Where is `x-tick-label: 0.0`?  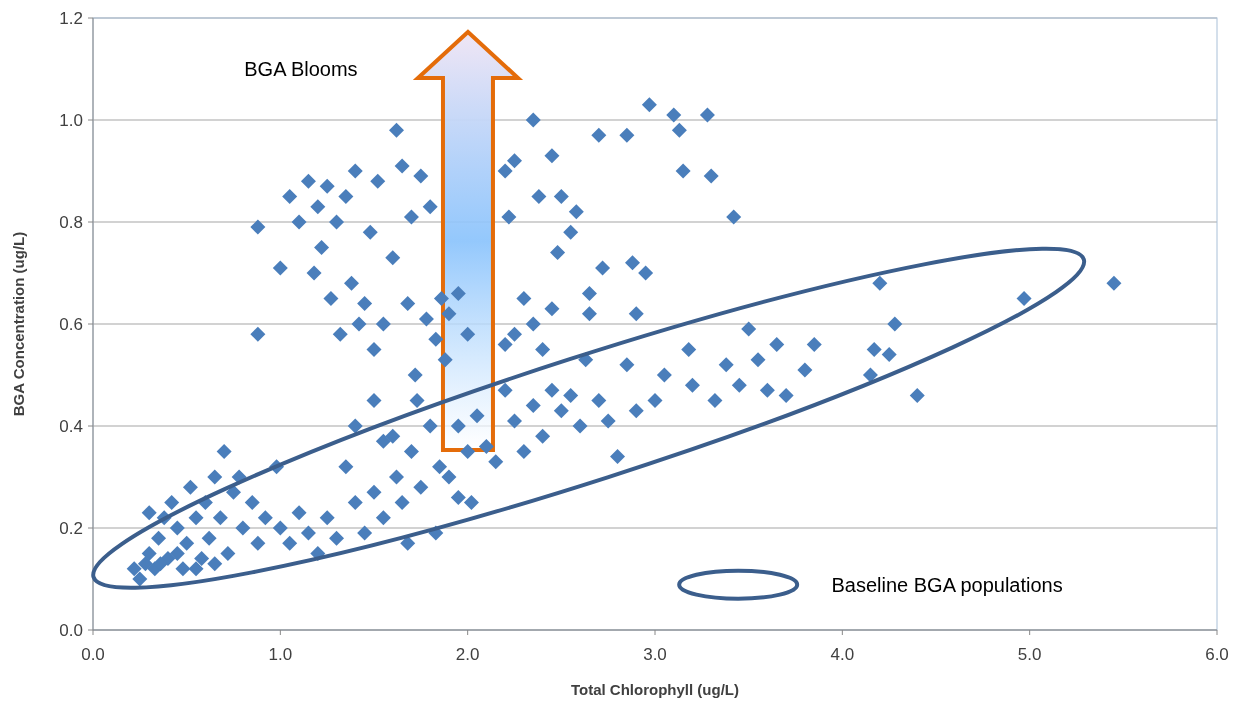 x-tick-label: 0.0 is located at coordinates (93, 654).